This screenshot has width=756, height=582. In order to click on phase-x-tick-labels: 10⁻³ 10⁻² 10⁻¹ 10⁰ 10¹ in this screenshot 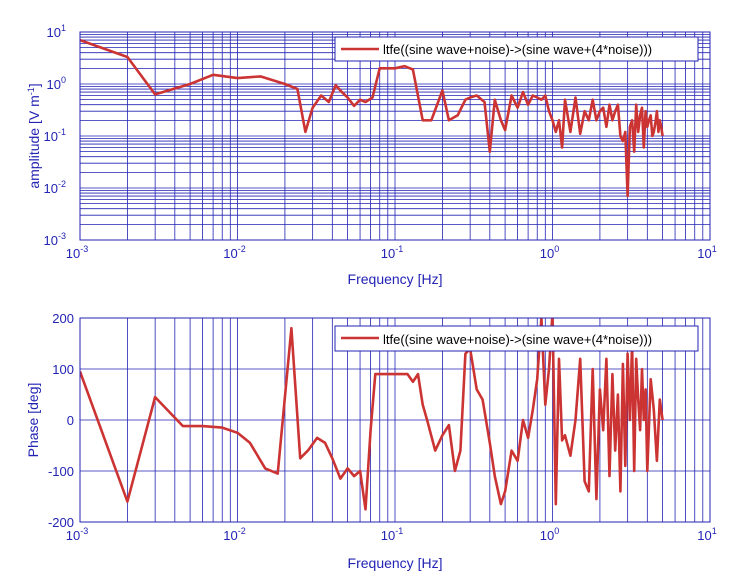, I will do `click(391, 534)`.